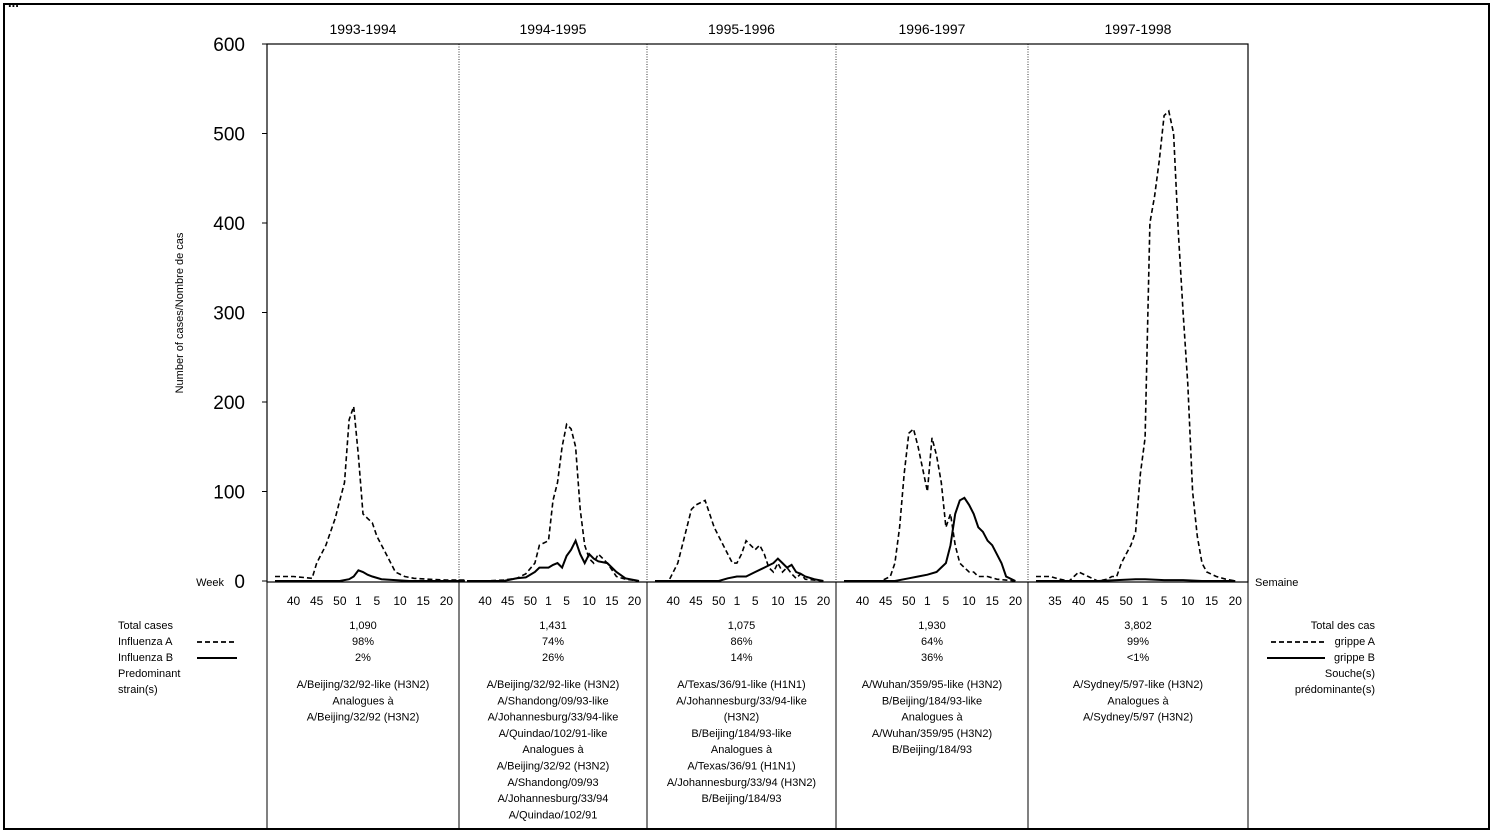 The width and height of the screenshot is (1494, 834). I want to click on strain-line: A/Sydney/5/97 (H3N2), so click(1138, 718).